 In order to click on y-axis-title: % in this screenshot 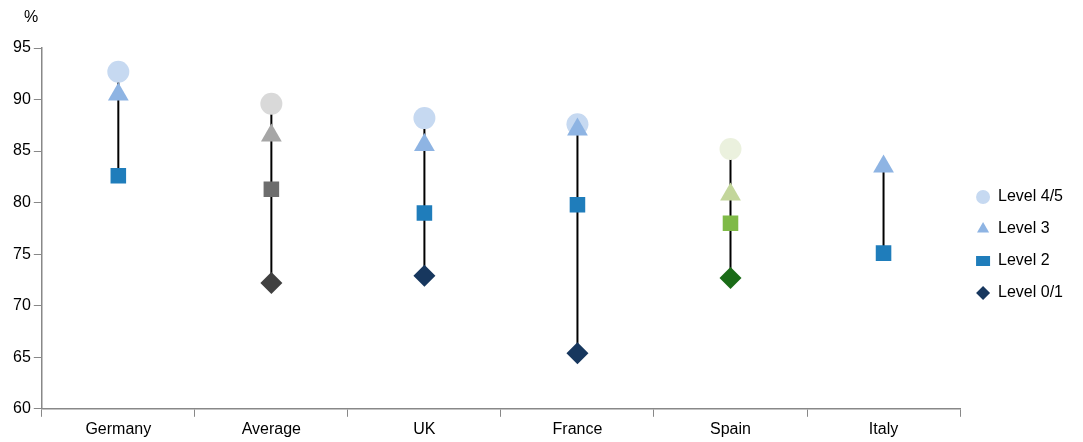, I will do `click(31, 17)`.